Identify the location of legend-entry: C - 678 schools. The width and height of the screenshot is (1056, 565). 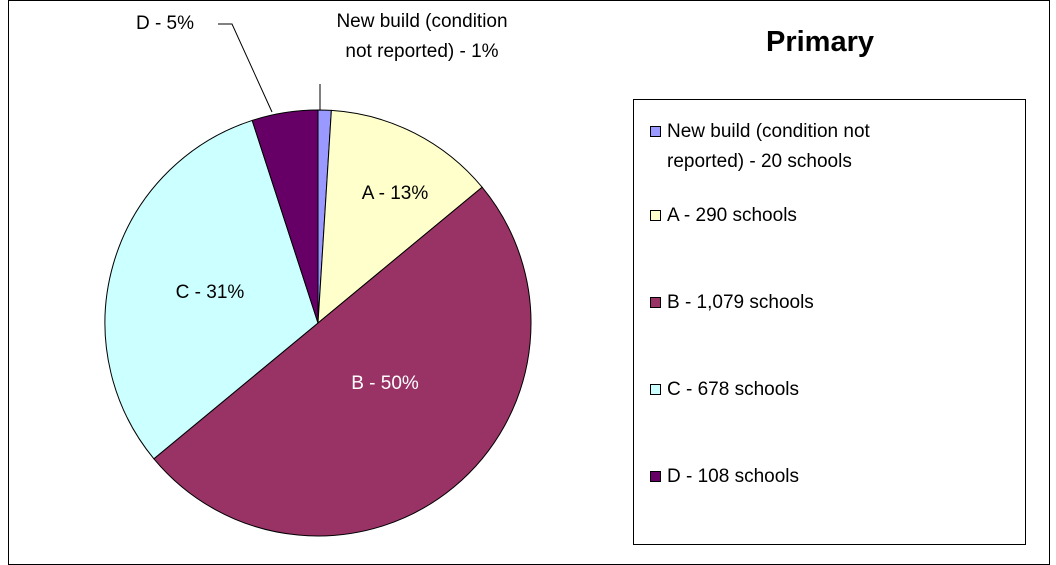
(800, 390).